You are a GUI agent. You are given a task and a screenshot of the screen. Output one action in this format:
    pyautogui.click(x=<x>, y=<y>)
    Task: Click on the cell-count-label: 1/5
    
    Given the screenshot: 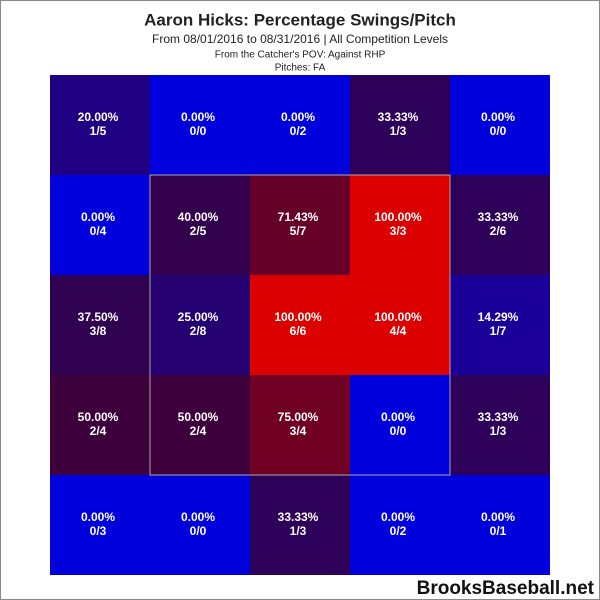 What is the action you would take?
    pyautogui.click(x=98, y=131)
    